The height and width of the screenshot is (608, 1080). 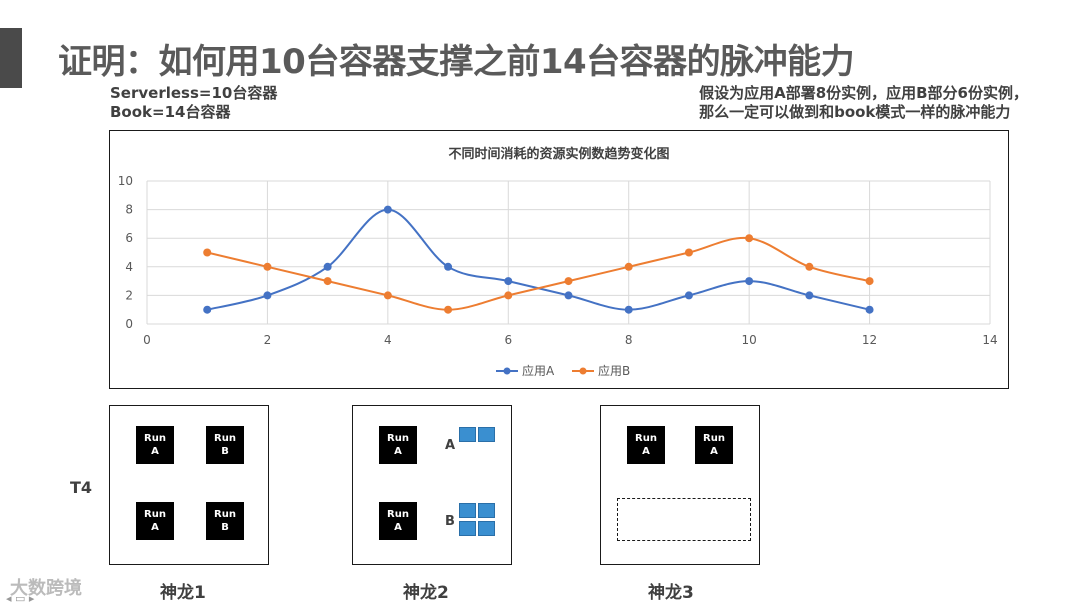 What do you see at coordinates (558, 154) in the screenshot?
I see `chart-title: 不同时间消耗的资源实例数趋势变化图` at bounding box center [558, 154].